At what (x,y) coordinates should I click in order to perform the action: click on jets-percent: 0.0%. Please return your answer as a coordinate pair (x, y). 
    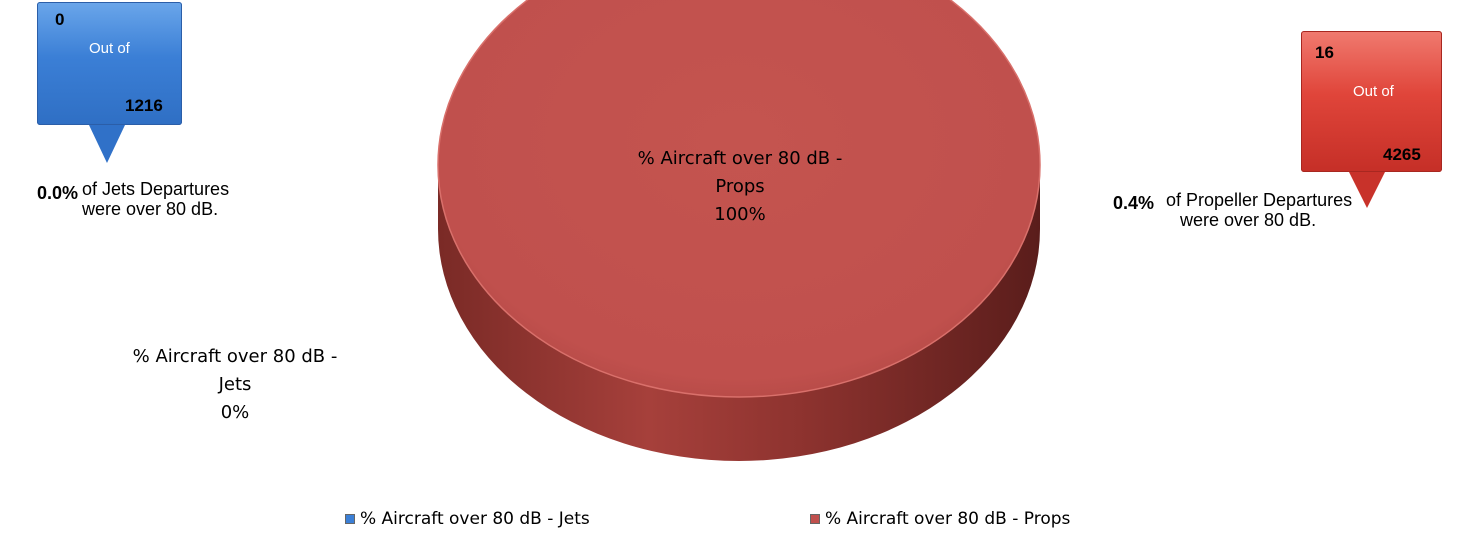
    Looking at the image, I should click on (58, 193).